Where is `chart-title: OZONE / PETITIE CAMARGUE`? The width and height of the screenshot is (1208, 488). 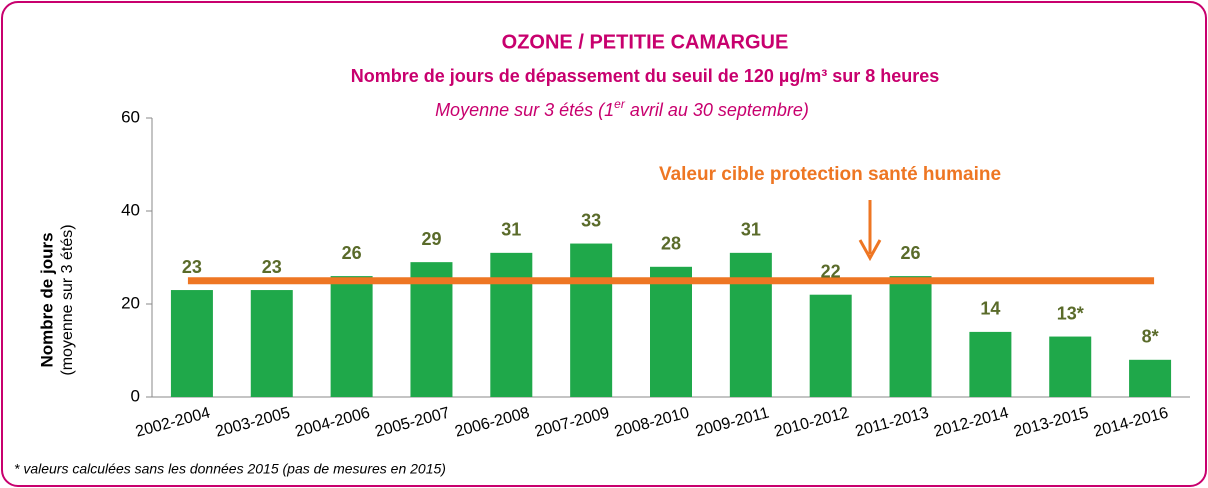 chart-title: OZONE / PETITIE CAMARGUE is located at coordinates (645, 42).